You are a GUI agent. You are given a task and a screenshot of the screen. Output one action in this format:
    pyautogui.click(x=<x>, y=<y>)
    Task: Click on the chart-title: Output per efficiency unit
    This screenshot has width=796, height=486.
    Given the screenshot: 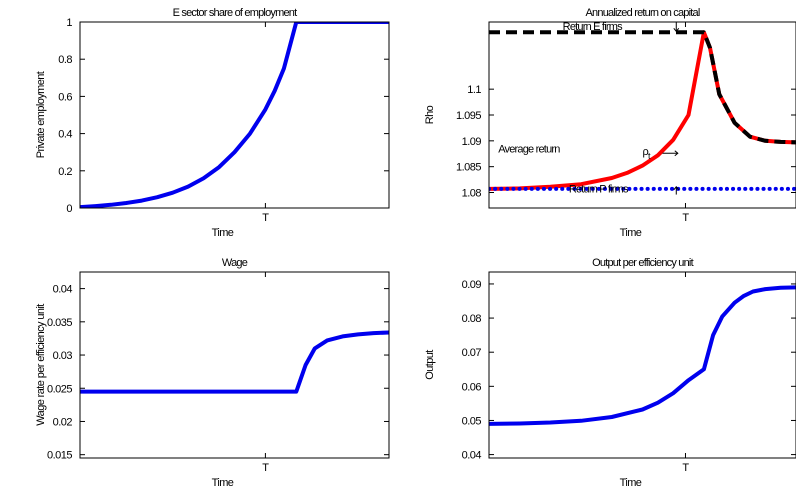 What is the action you would take?
    pyautogui.click(x=642, y=263)
    